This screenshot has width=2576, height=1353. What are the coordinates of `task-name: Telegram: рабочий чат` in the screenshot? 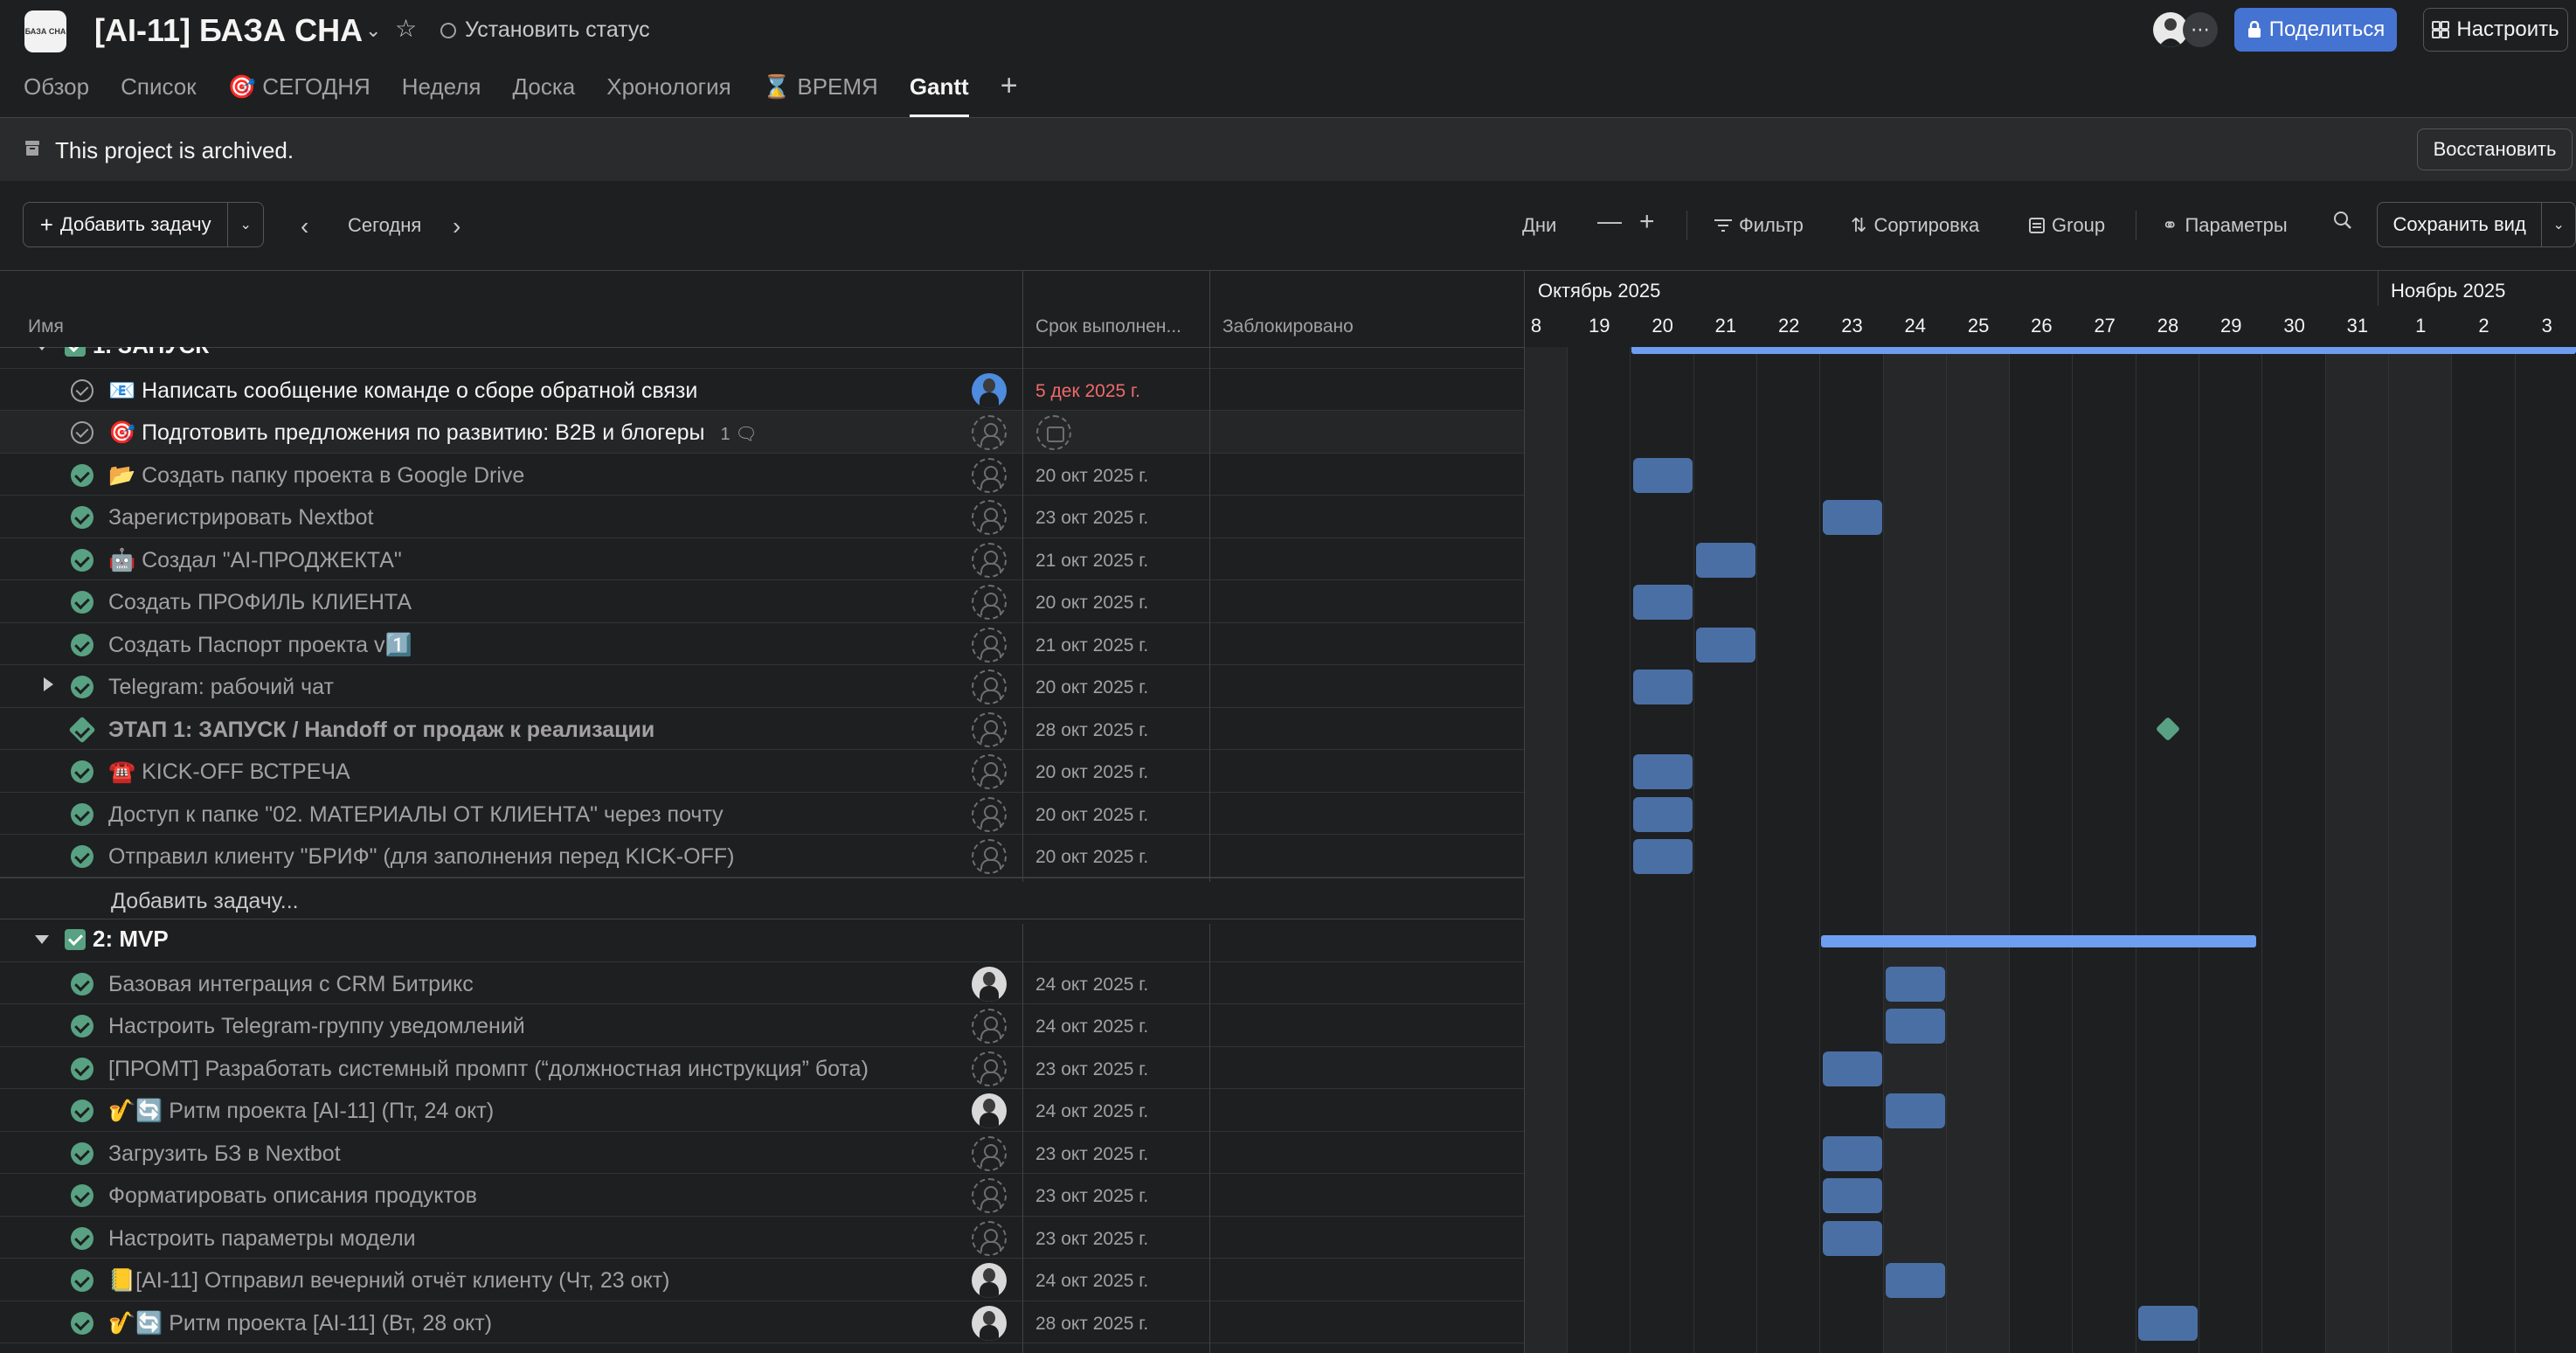 It's located at (221, 687).